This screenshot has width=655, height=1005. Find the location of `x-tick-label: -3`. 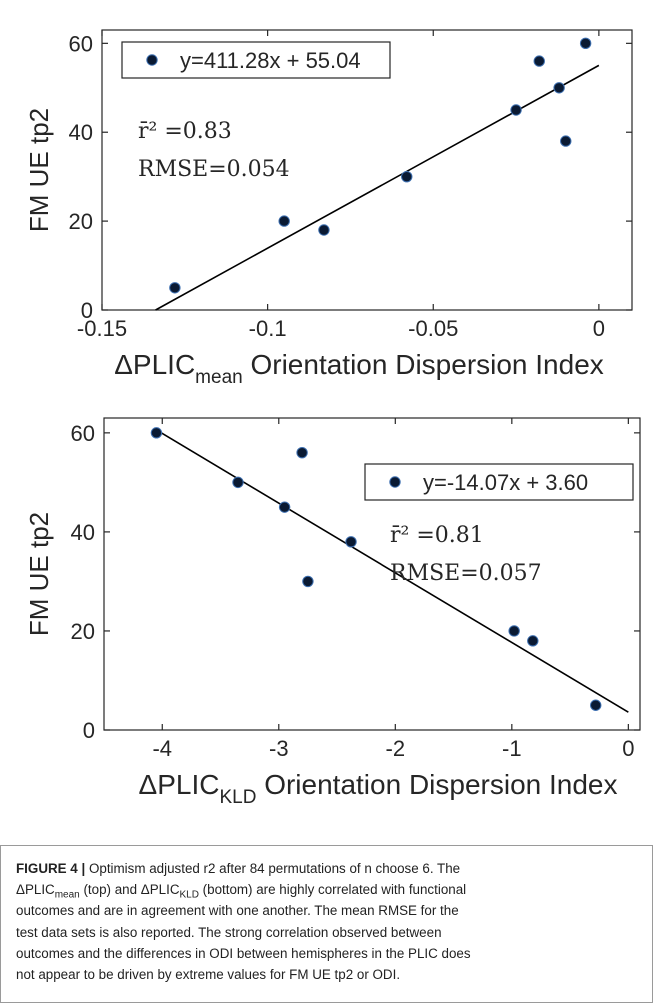

x-tick-label: -3 is located at coordinates (279, 748).